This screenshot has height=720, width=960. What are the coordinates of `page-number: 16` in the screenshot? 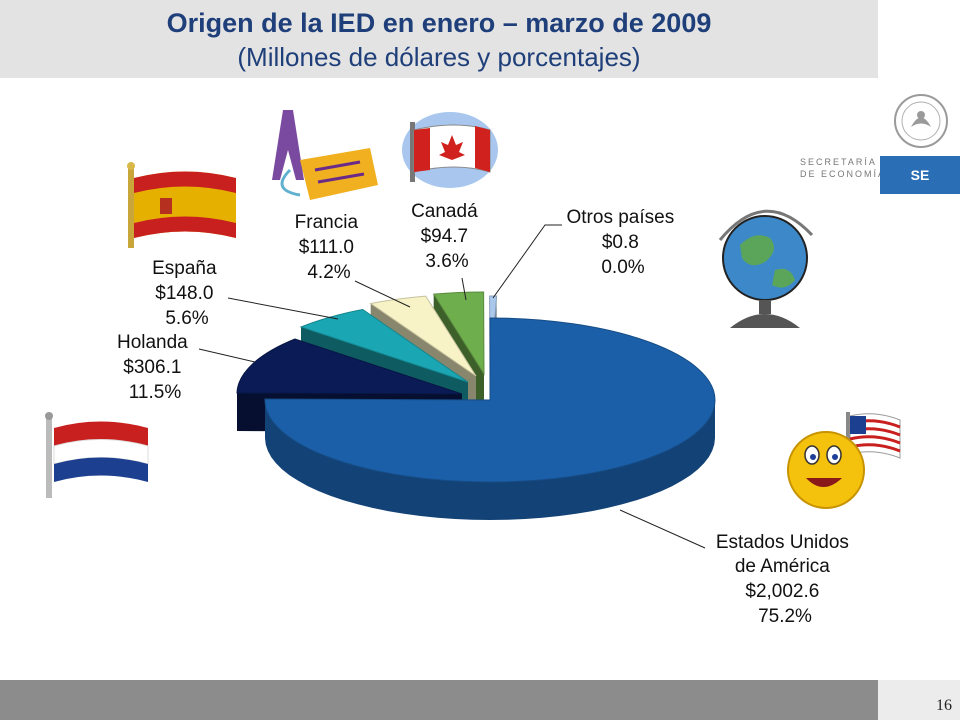 It's located at (944, 705).